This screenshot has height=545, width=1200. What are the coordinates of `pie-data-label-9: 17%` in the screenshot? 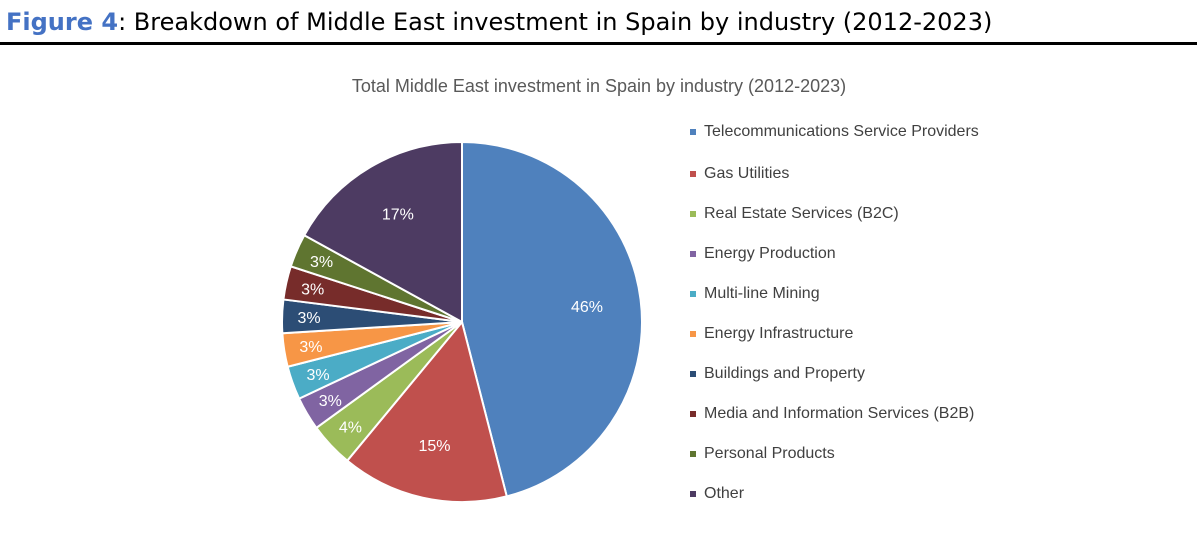 It's located at (398, 215).